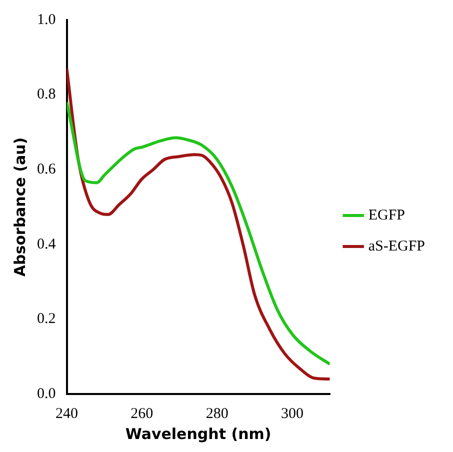 The width and height of the screenshot is (453, 452). Describe the element at coordinates (46, 20) in the screenshot. I see `y-tick-label: 1.0` at that location.